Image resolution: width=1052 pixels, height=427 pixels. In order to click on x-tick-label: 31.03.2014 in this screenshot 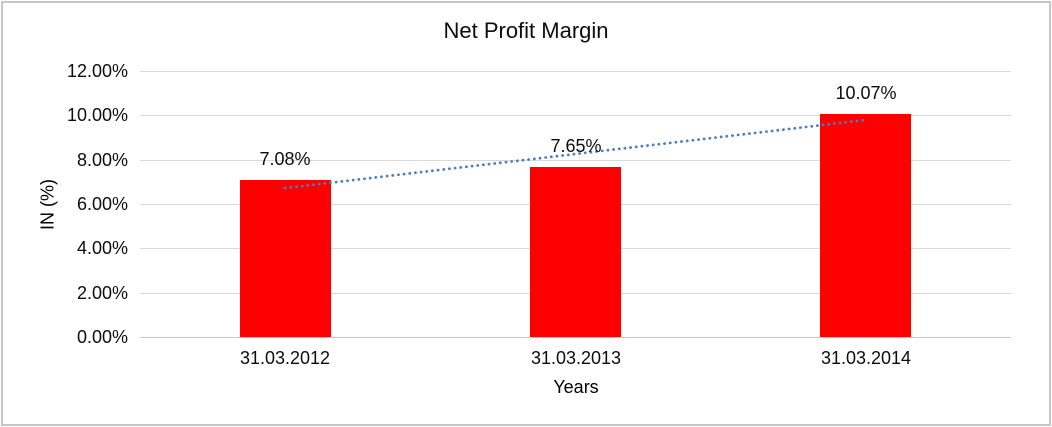, I will do `click(866, 358)`.